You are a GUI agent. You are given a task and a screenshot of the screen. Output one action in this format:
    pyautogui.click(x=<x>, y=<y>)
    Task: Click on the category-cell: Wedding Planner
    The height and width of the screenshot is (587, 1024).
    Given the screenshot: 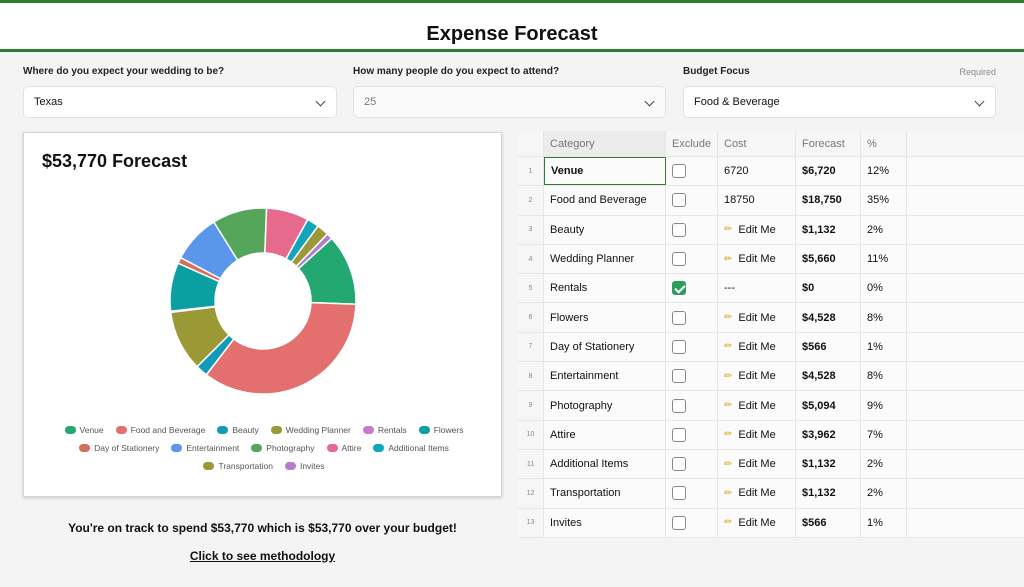 What is the action you would take?
    pyautogui.click(x=605, y=259)
    